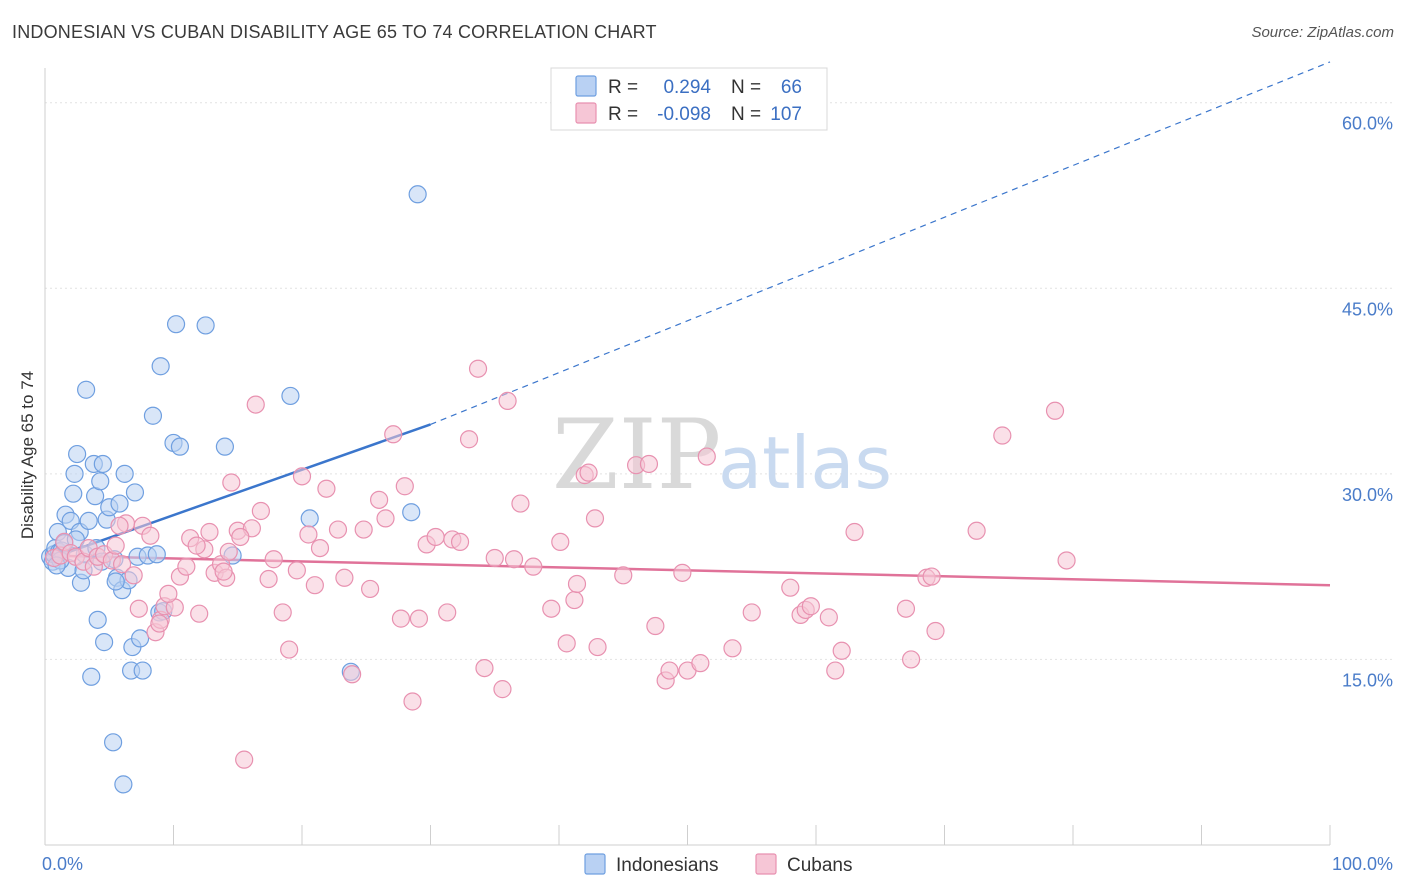  Describe the element at coordinates (623, 87) in the screenshot. I see `legend-r-label-indonesians: R =` at that location.